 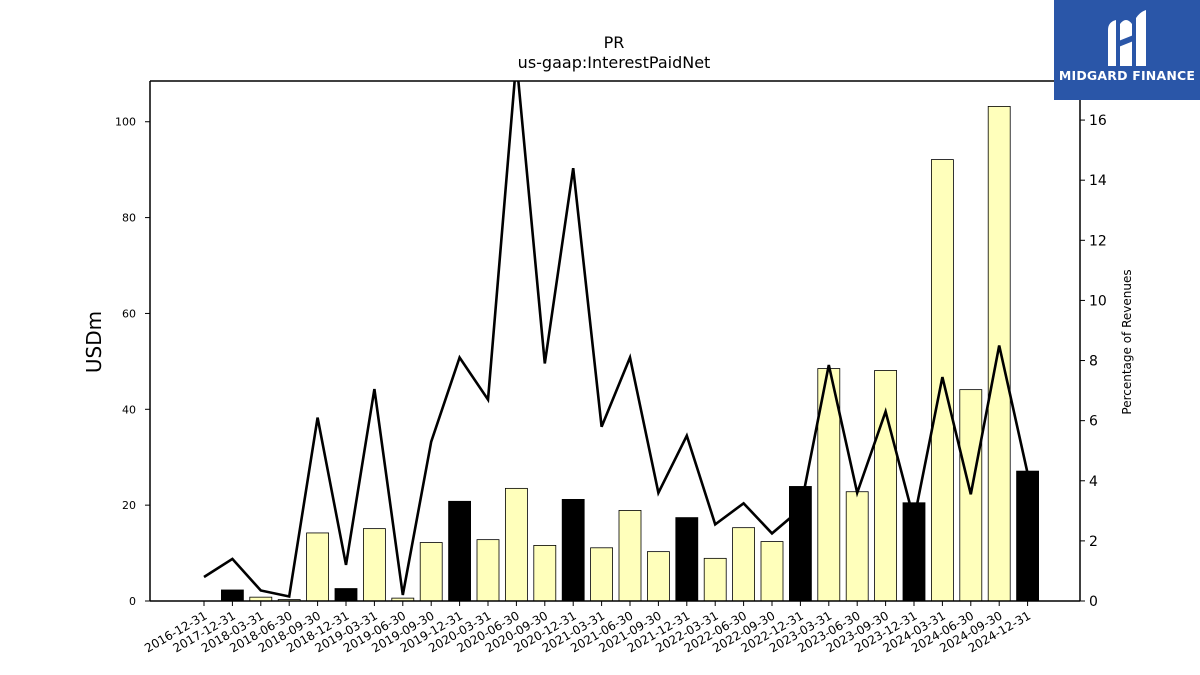 What do you see at coordinates (1098, 121) in the screenshot?
I see `y2-tick-label: 16` at bounding box center [1098, 121].